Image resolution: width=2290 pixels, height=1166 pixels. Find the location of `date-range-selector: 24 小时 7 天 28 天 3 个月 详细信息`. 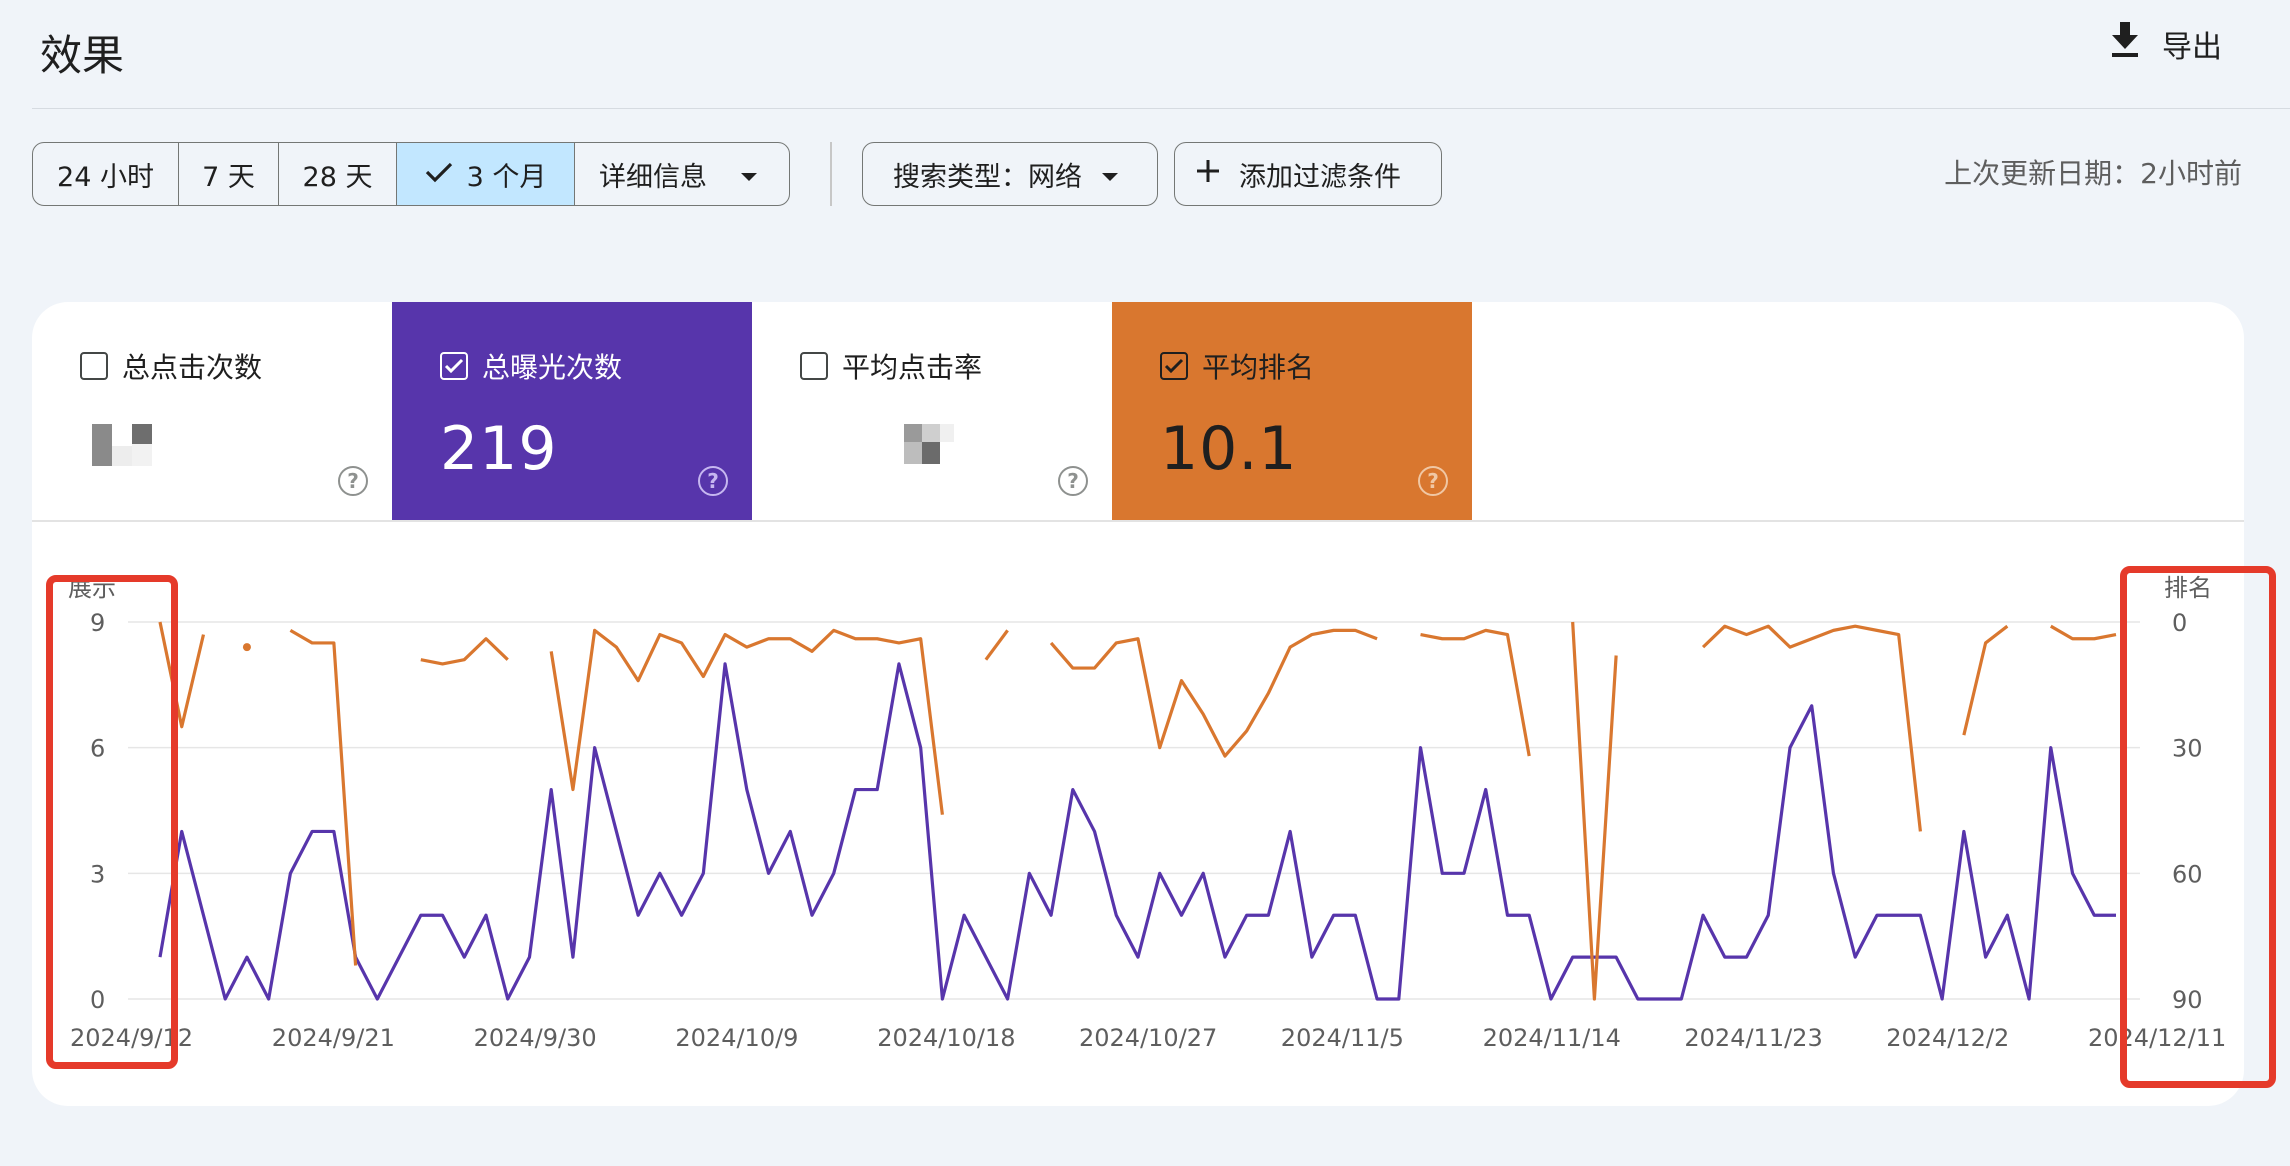

date-range-selector: 24 小时 7 天 28 天 3 个月 详细信息 is located at coordinates (411, 174).